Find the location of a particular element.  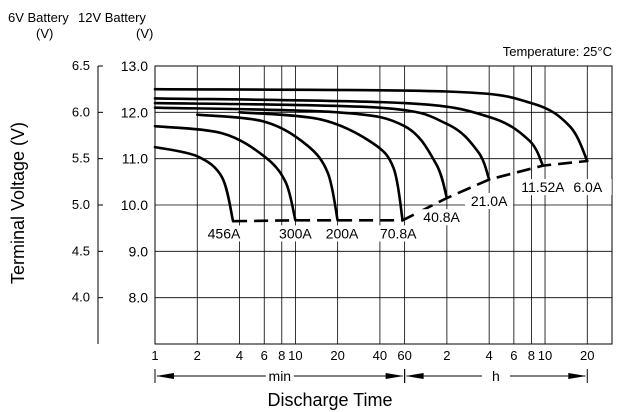

curve-6-0a is located at coordinates (371, 125).